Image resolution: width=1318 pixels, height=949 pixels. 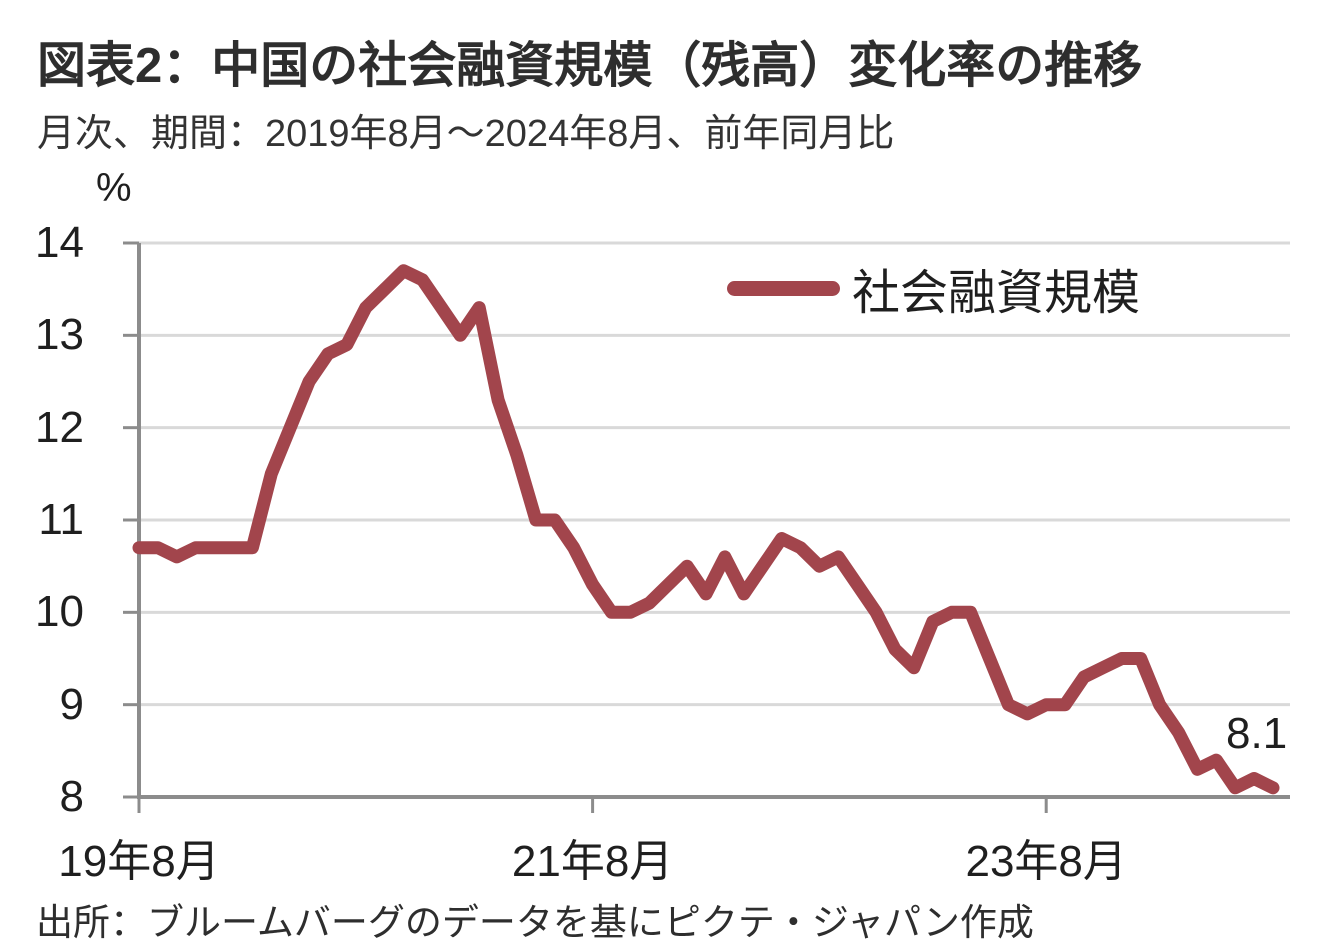 What do you see at coordinates (466, 134) in the screenshot?
I see `page-subtitle: 月次、期間：2019年8月～2024年8月、前年同月比` at bounding box center [466, 134].